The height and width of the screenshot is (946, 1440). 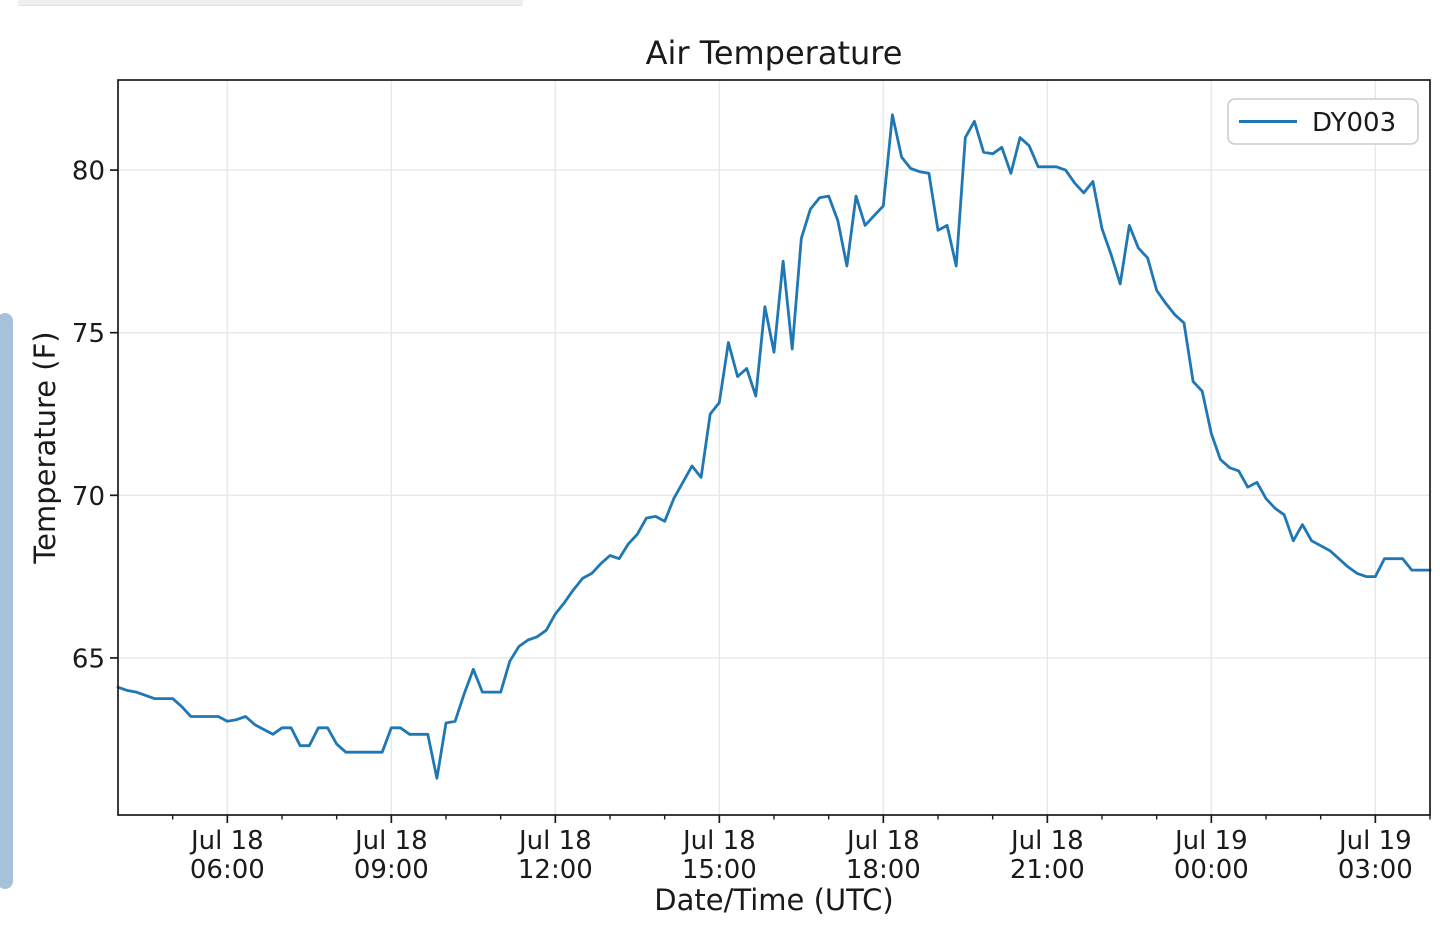 I want to click on x-tick-label: 12:00, so click(x=555, y=870).